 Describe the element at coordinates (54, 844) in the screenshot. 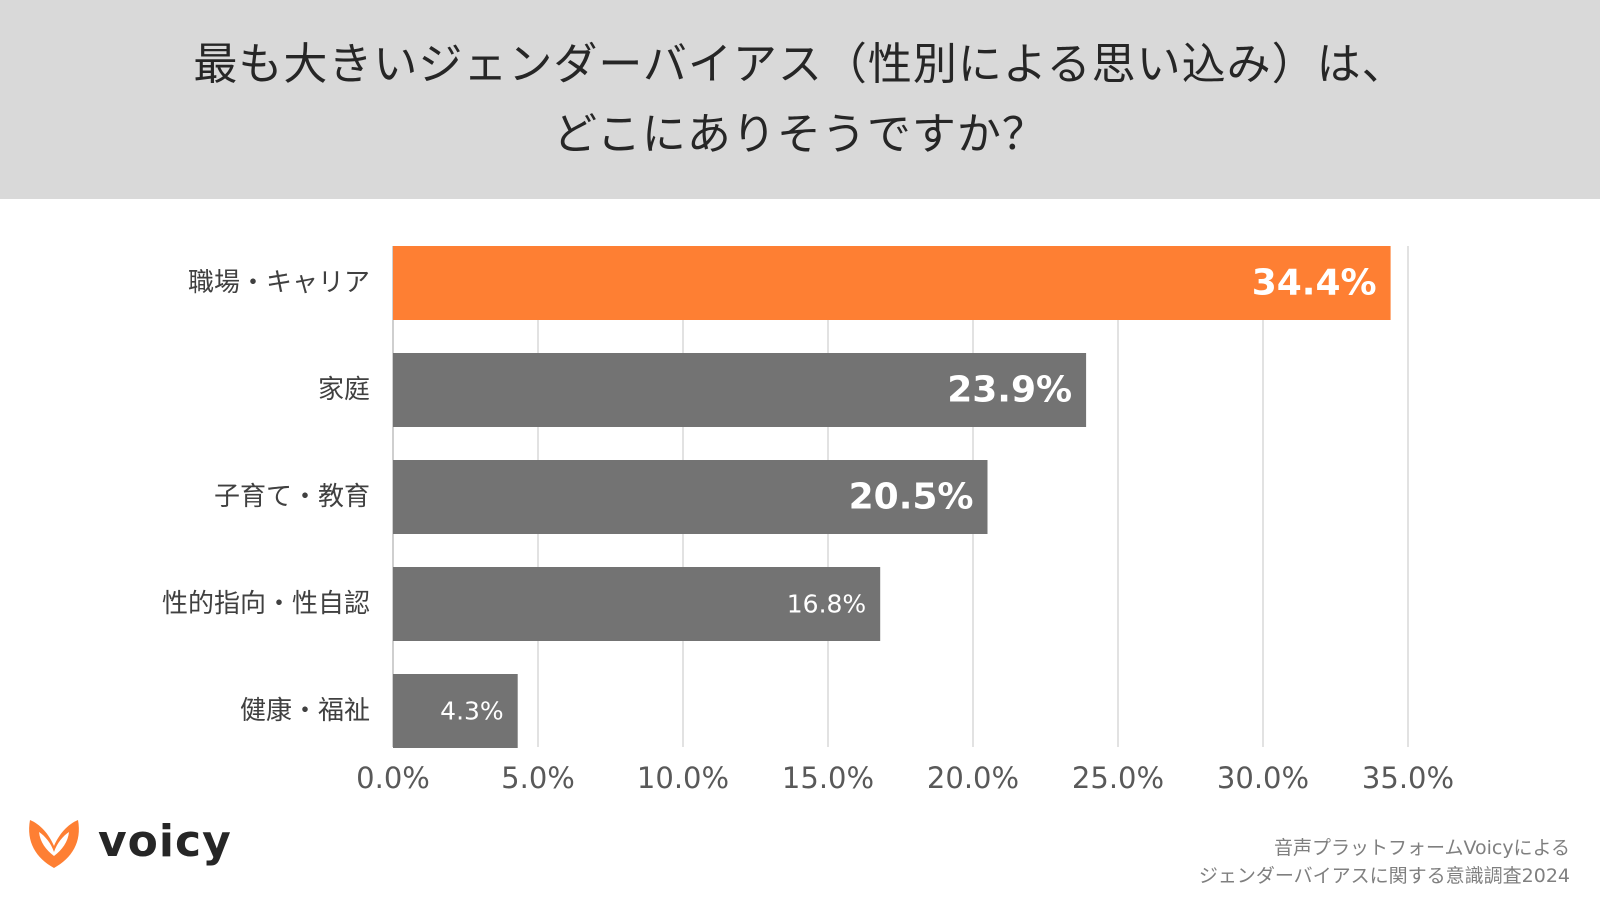

I see `voicy-logo-icon` at that location.